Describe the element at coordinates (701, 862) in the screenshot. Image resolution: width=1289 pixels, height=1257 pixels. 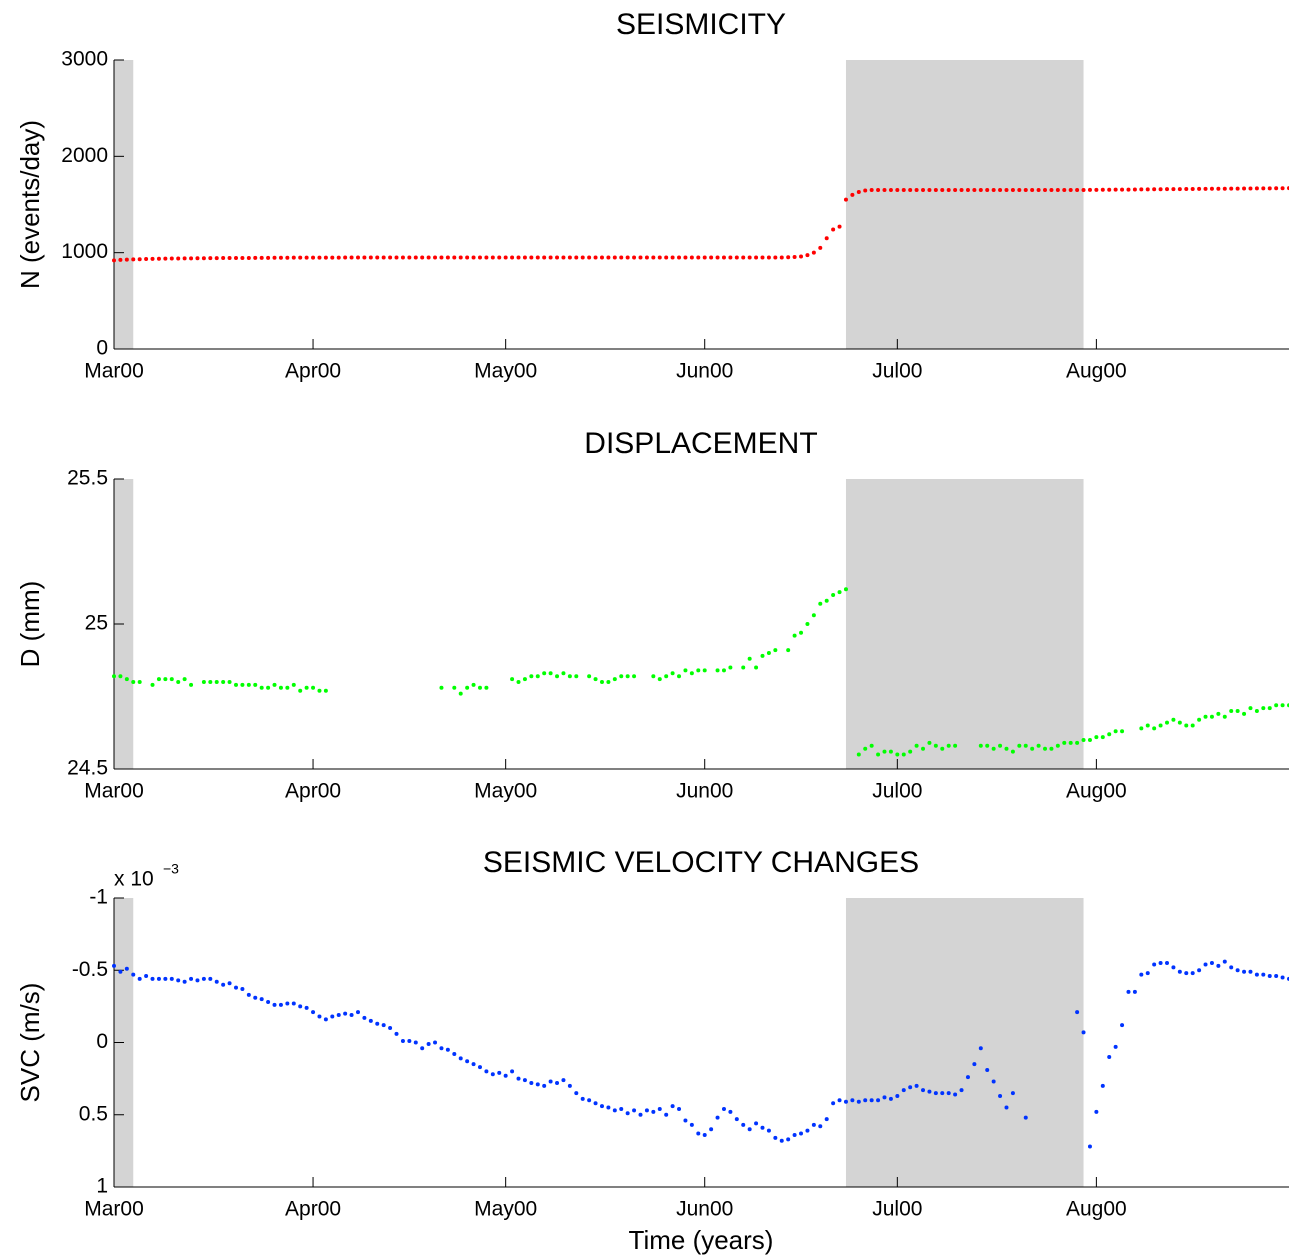
I see `chart-title: SEISMIC VELOCITY CHANGES` at that location.